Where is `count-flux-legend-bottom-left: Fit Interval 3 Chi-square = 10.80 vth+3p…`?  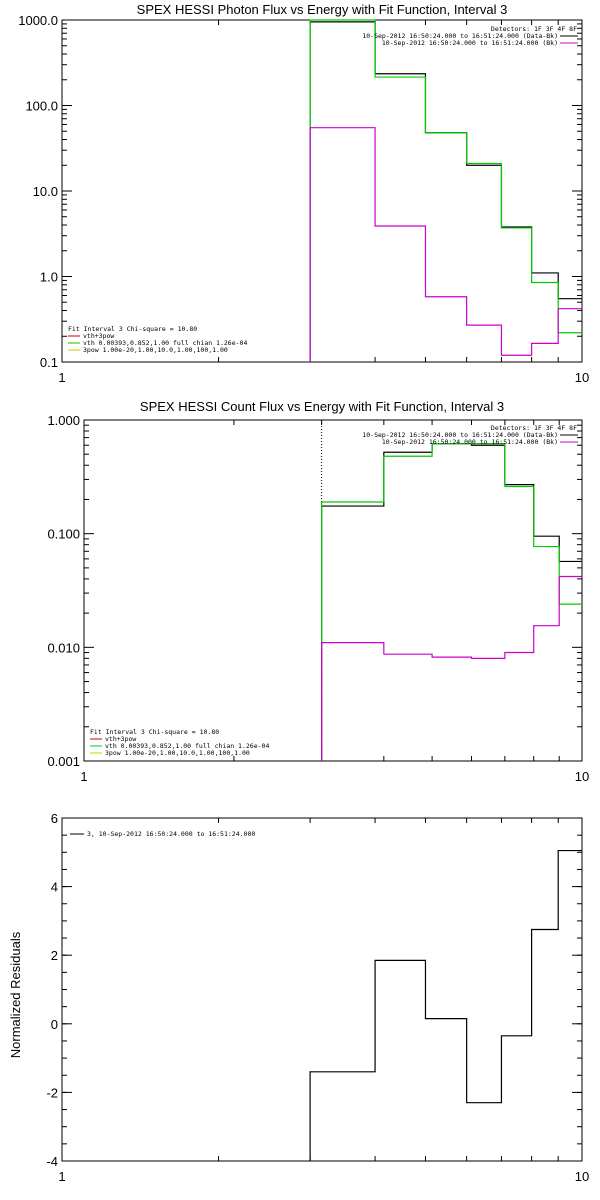
count-flux-legend-bottom-left: Fit Interval 3 Chi-square = 10.80 vth+3p… is located at coordinates (179, 742).